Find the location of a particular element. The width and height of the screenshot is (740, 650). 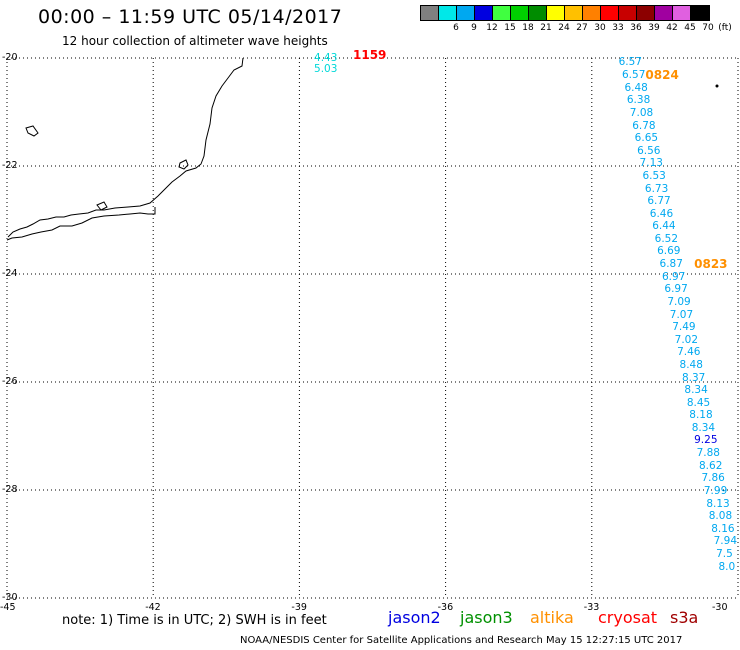

legend-label: 18 is located at coordinates (528, 28).